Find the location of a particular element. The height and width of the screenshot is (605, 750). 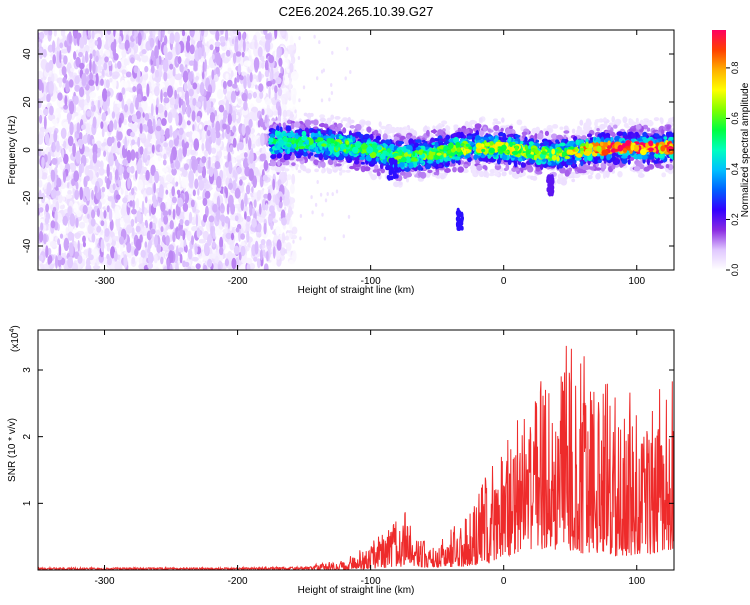

spectrogram-y-tick-label: 20 is located at coordinates (27, 102).